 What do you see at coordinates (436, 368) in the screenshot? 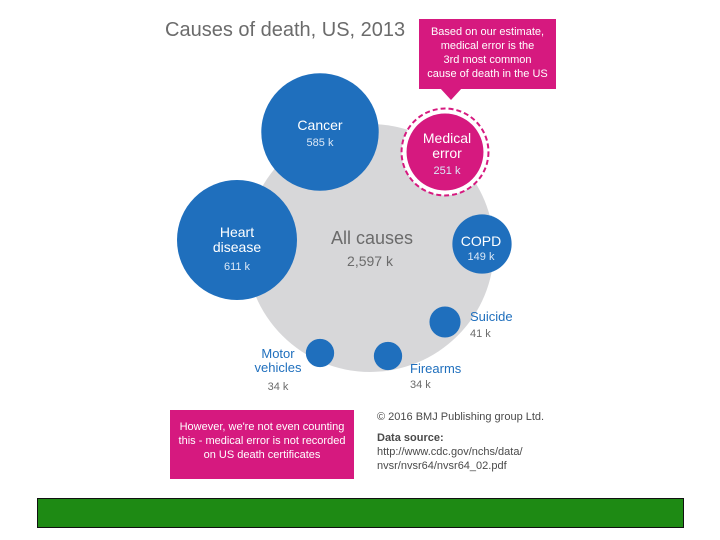
I see `bubble-label: Firearms` at bounding box center [436, 368].